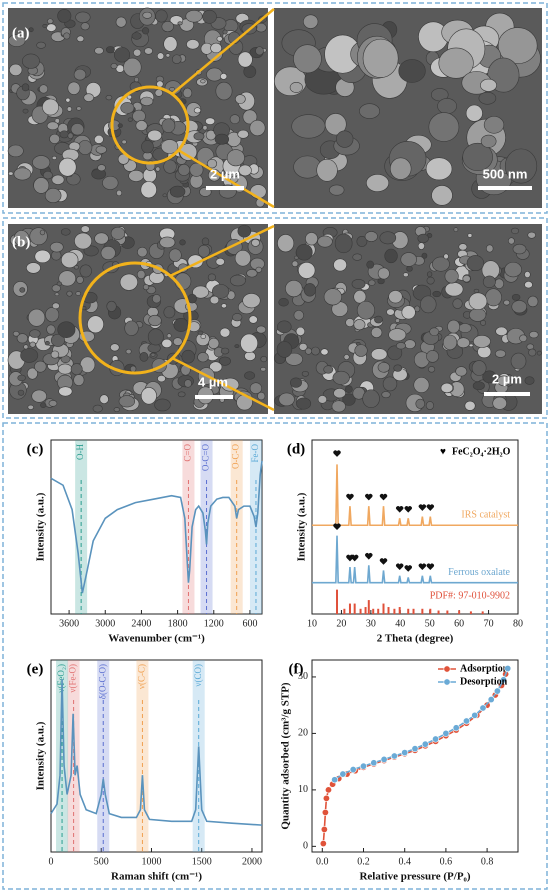 The width and height of the screenshot is (550, 892). What do you see at coordinates (443, 451) in the screenshot?
I see `legend-symbol: ♥` at bounding box center [443, 451].